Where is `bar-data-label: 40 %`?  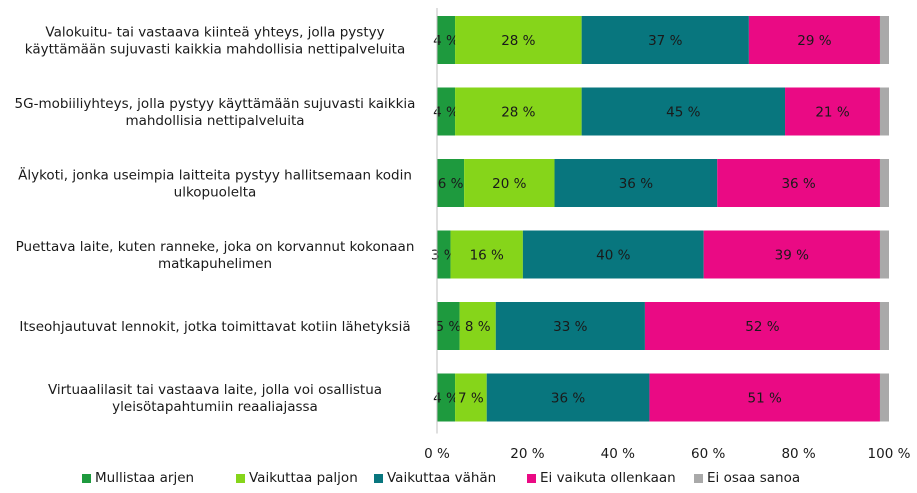 bar-data-label: 40 % is located at coordinates (613, 256).